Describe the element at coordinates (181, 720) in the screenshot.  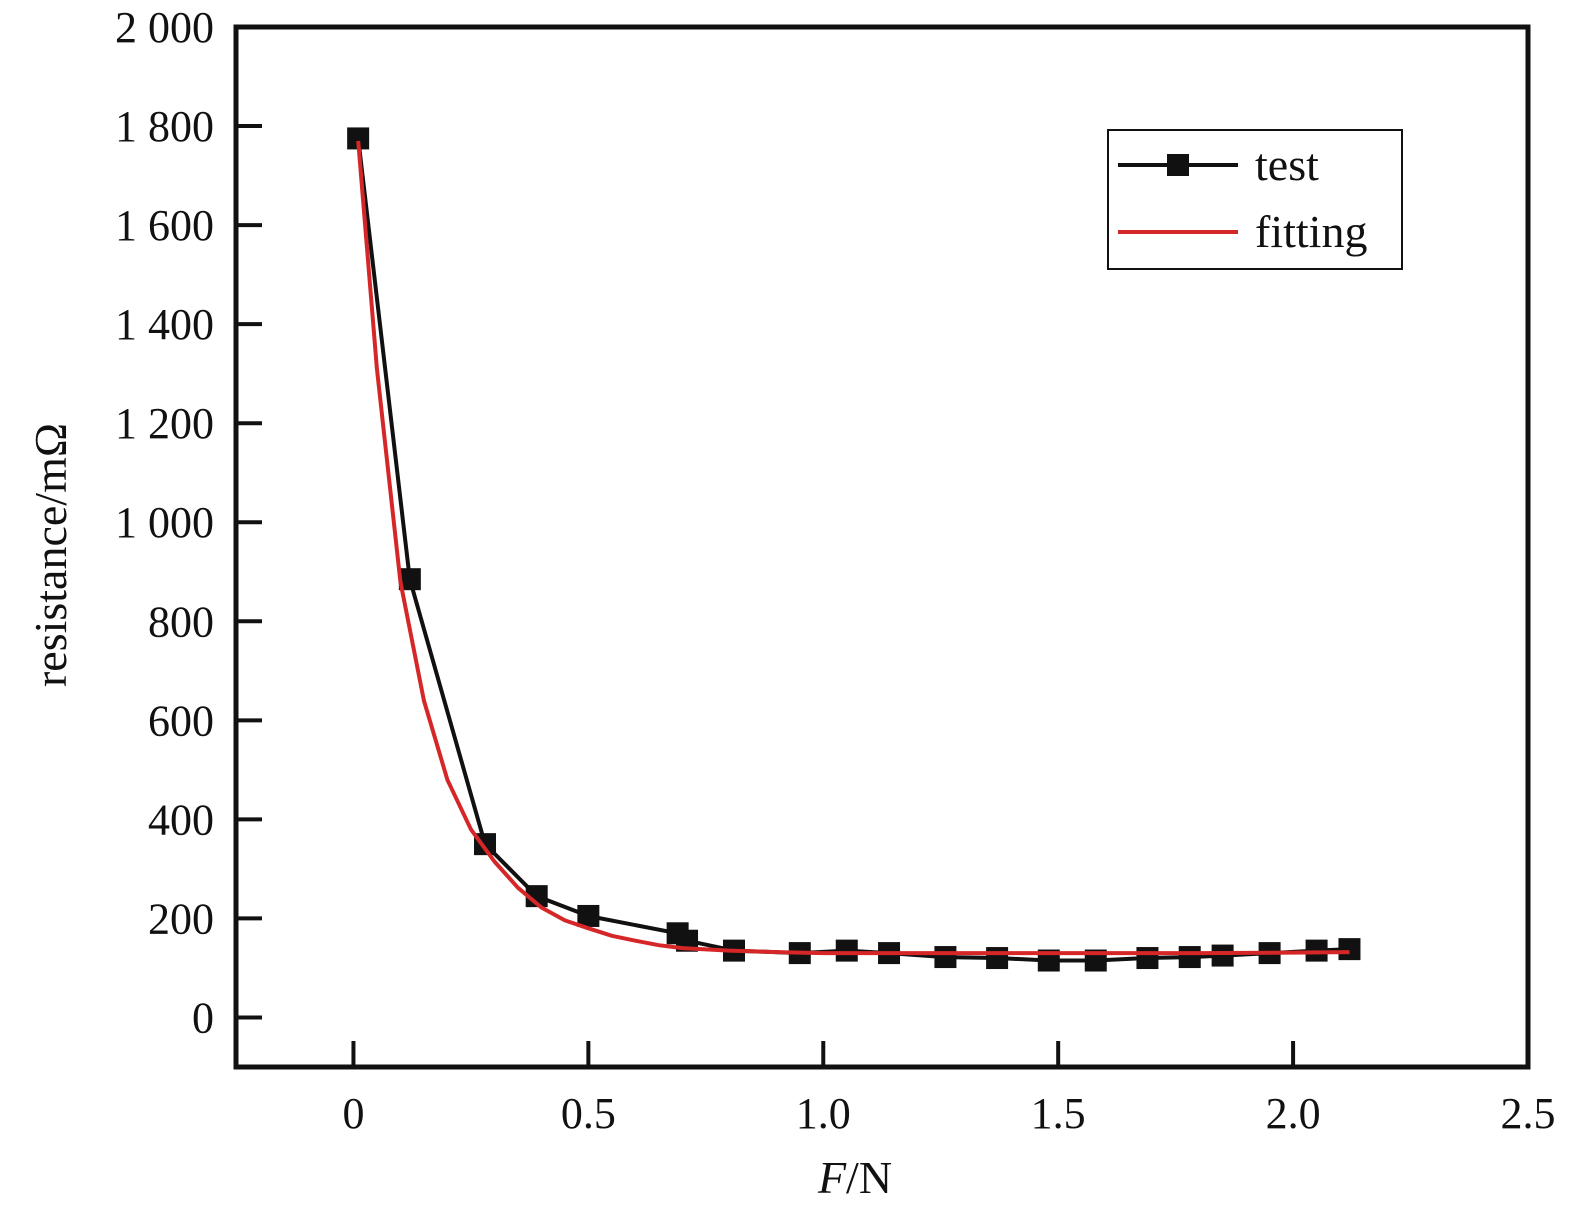
I see `y-tick-label: 600` at that location.